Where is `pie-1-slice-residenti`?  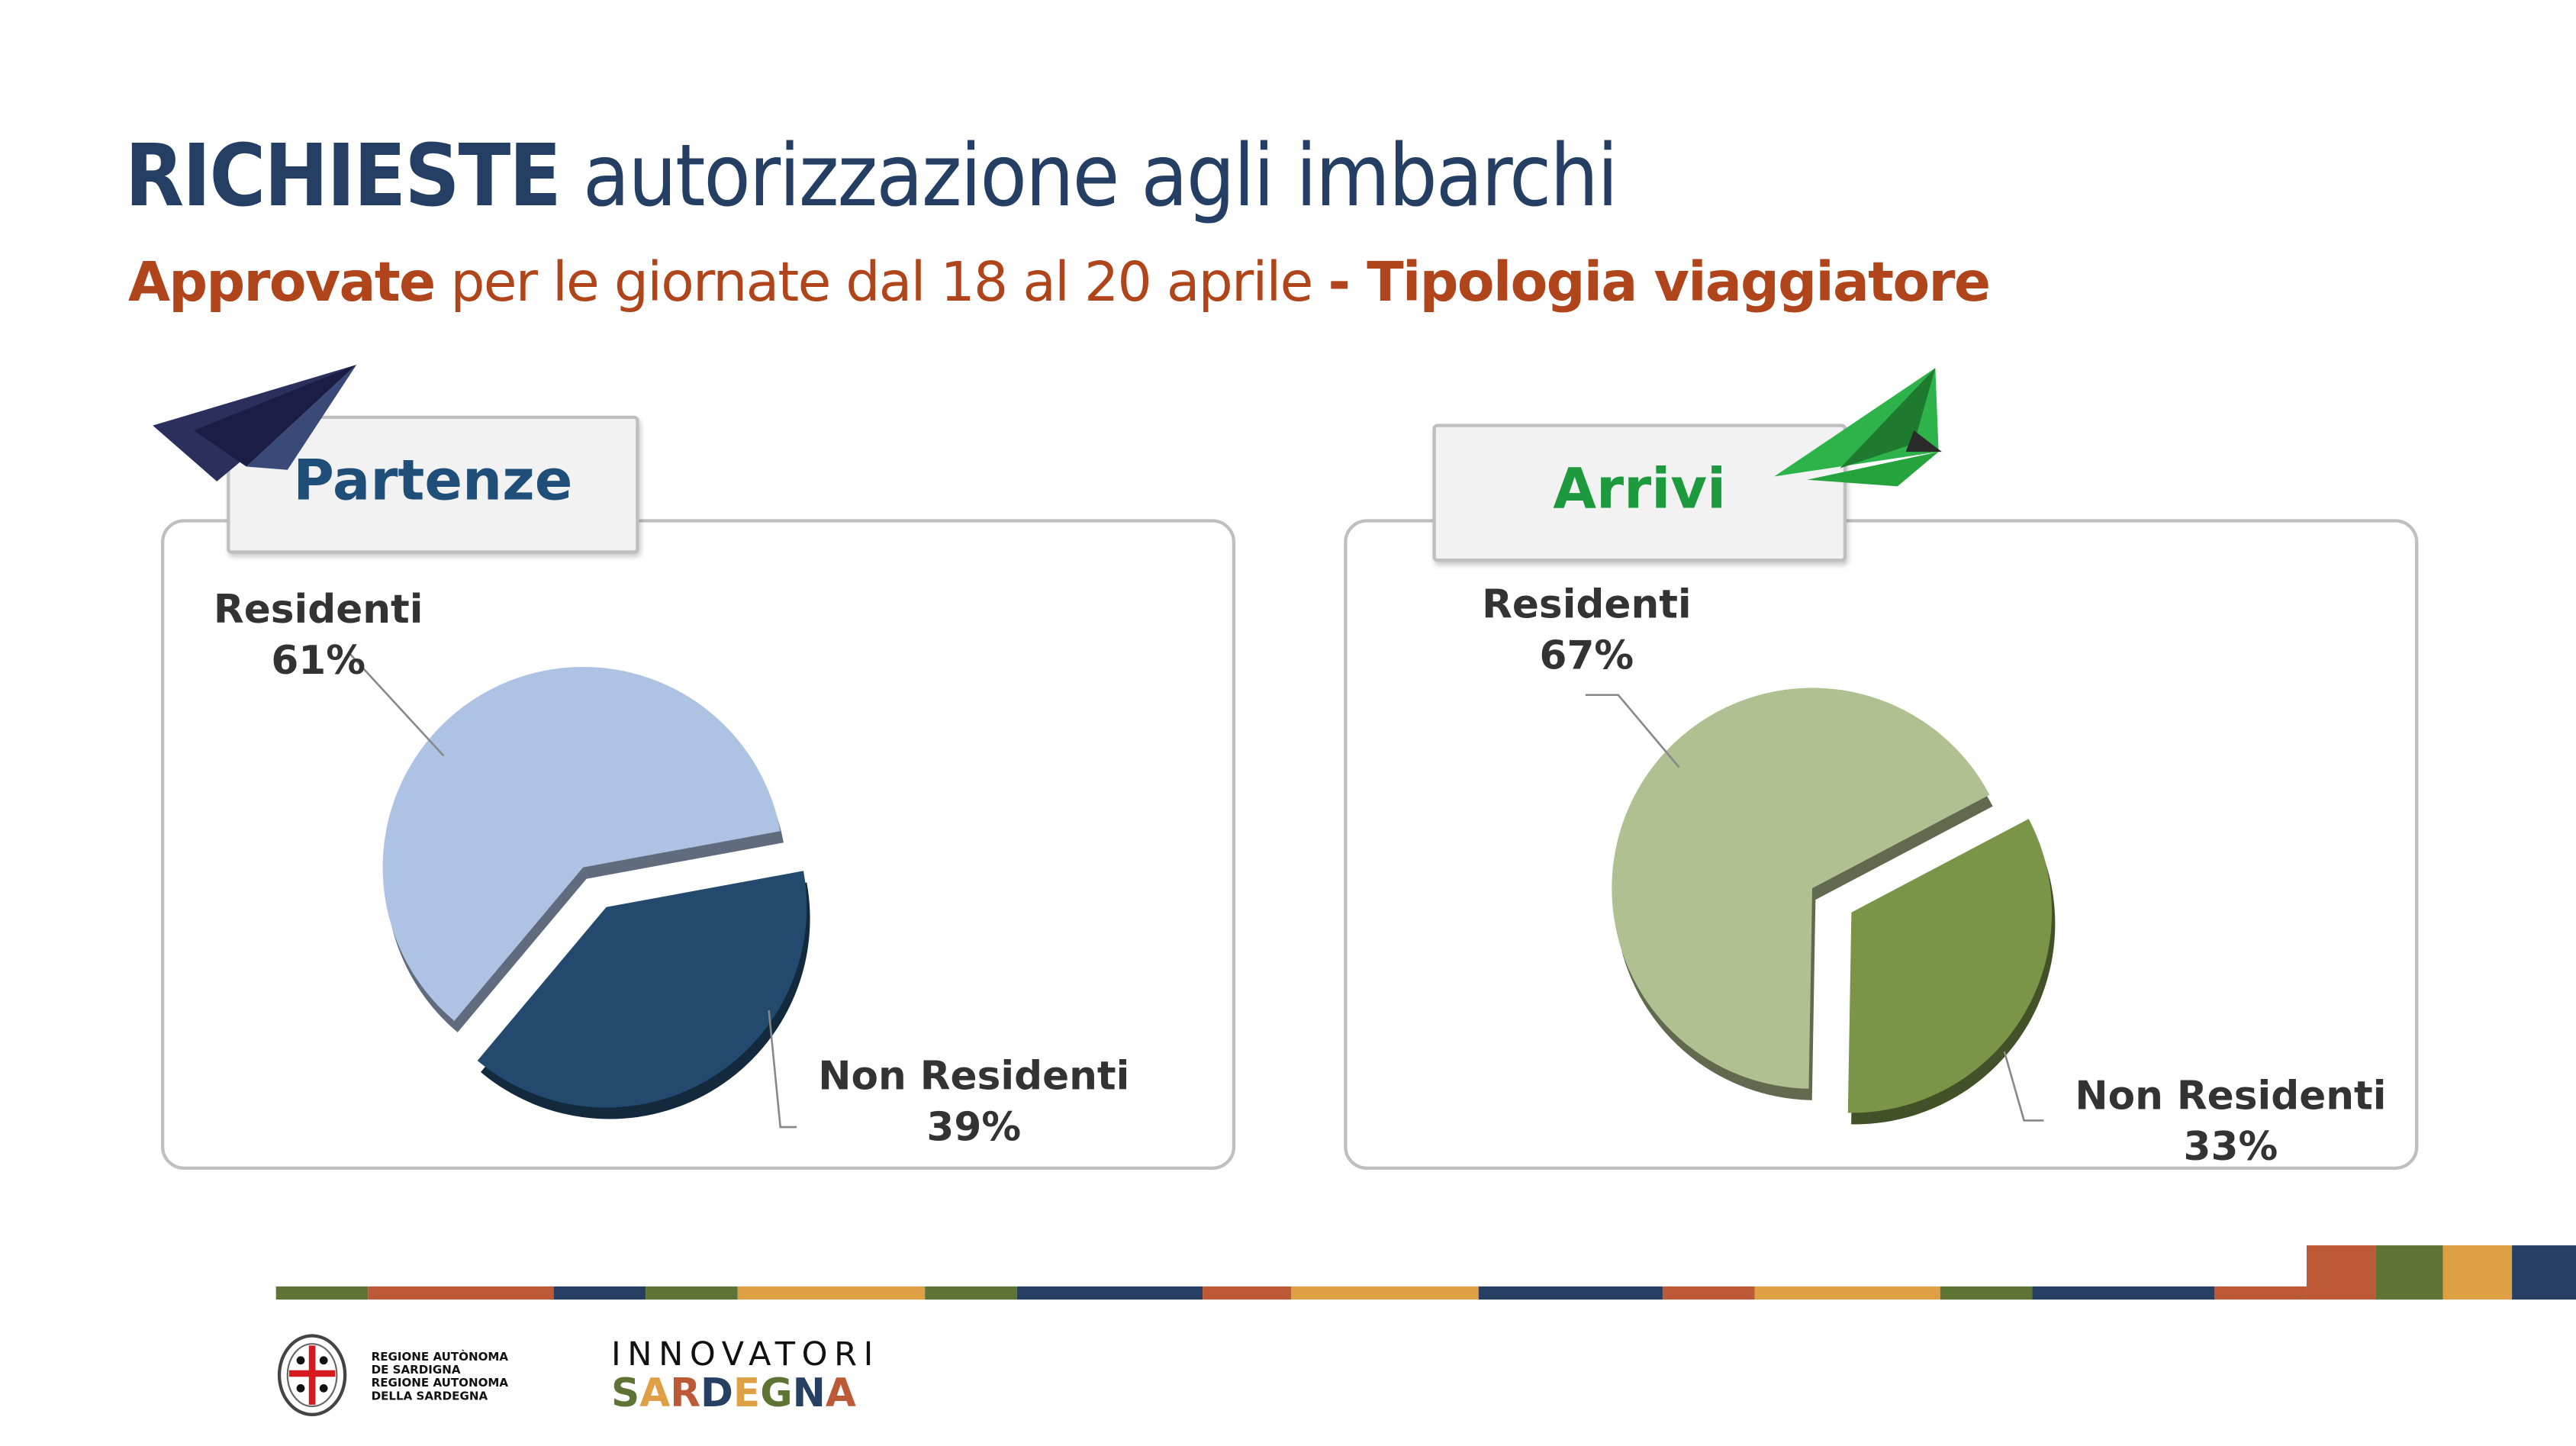
pie-1-slice-residenti is located at coordinates (1801, 888).